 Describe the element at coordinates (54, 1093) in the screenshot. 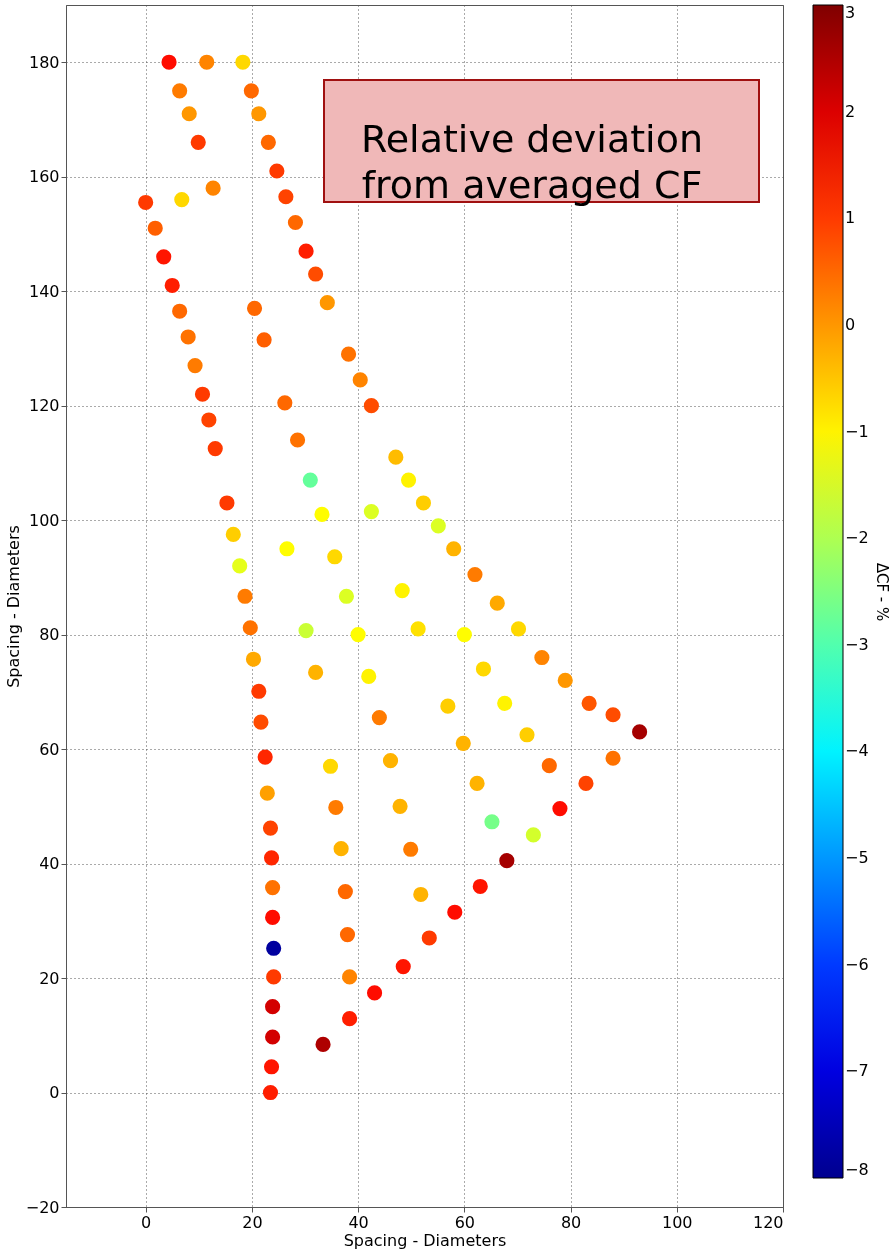

I see `y-tick-label: 0` at that location.